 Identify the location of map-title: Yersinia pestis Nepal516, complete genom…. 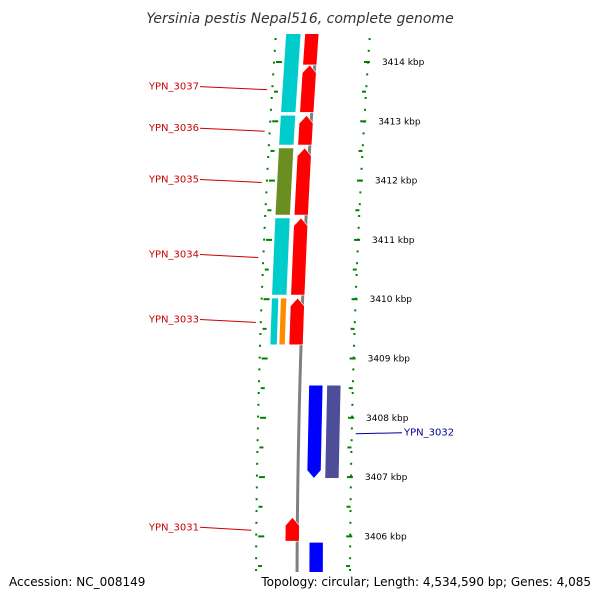
(299, 19).